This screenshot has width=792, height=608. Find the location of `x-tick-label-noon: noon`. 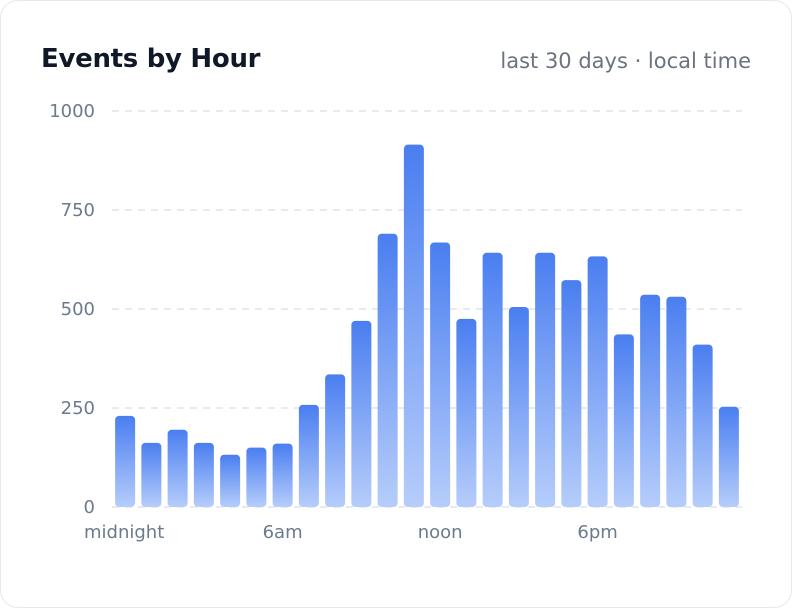

x-tick-label-noon: noon is located at coordinates (440, 532).